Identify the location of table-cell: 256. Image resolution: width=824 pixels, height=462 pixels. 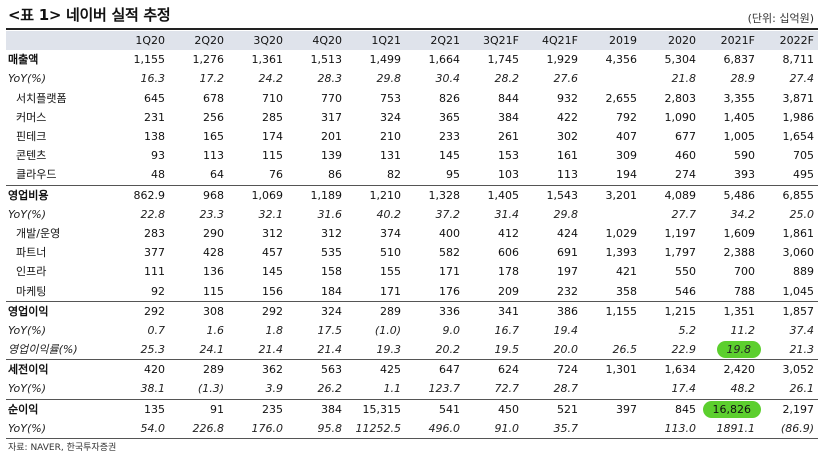
(213, 117).